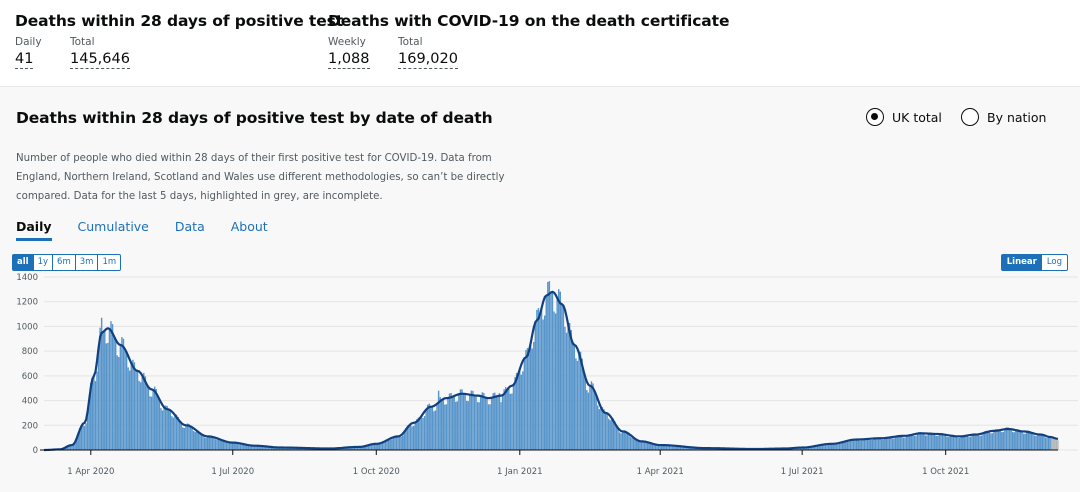 This screenshot has height=492, width=1080. Describe the element at coordinates (24, 60) in the screenshot. I see `metric-value: 41` at that location.